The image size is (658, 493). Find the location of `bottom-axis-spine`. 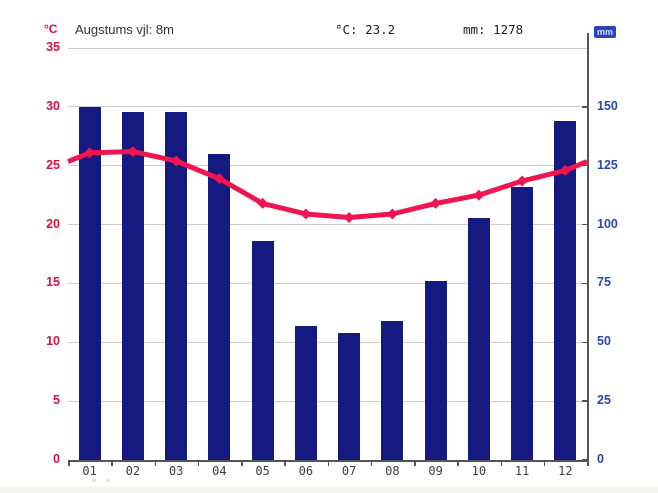

bottom-axis-spine is located at coordinates (328, 461).